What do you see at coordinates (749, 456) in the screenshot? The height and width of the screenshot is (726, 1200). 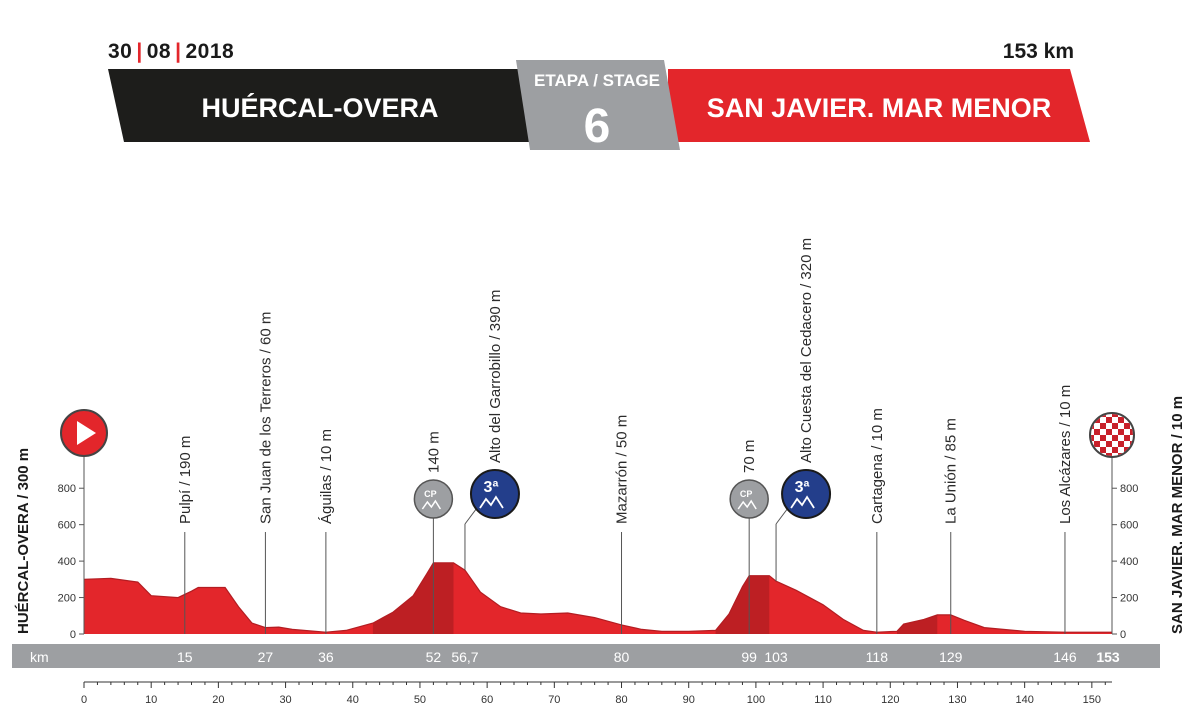 I see `waypoint-label: 70 m` at bounding box center [749, 456].